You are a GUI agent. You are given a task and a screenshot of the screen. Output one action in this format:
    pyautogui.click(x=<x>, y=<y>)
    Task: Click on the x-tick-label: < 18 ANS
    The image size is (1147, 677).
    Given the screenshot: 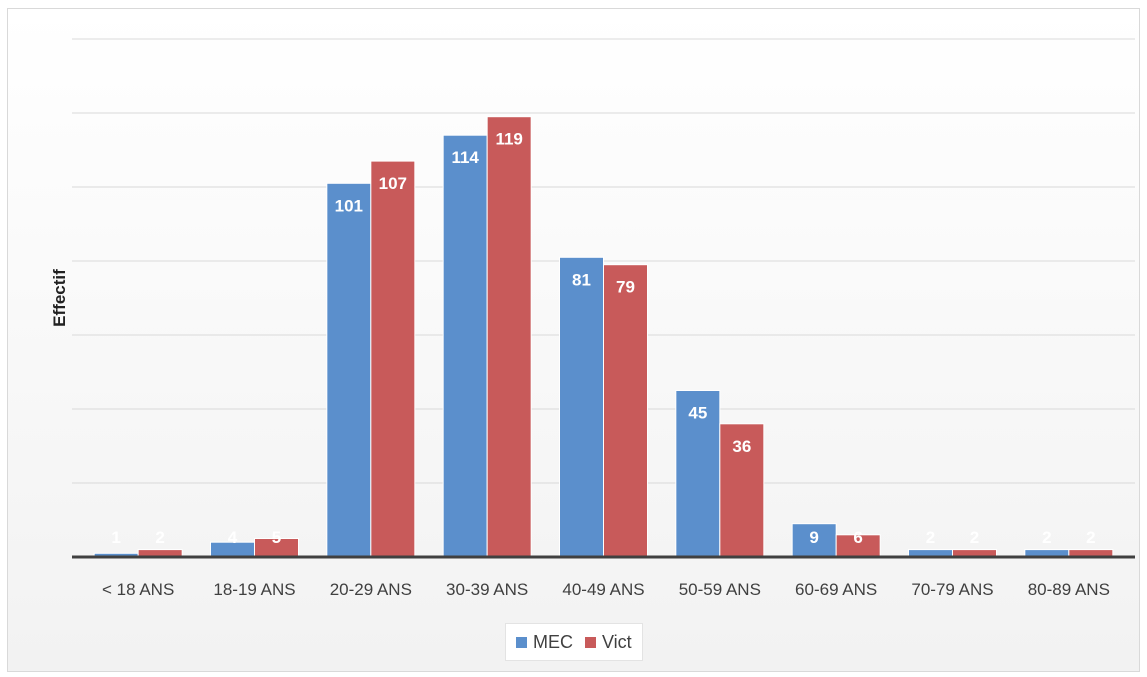 What is the action you would take?
    pyautogui.click(x=138, y=589)
    